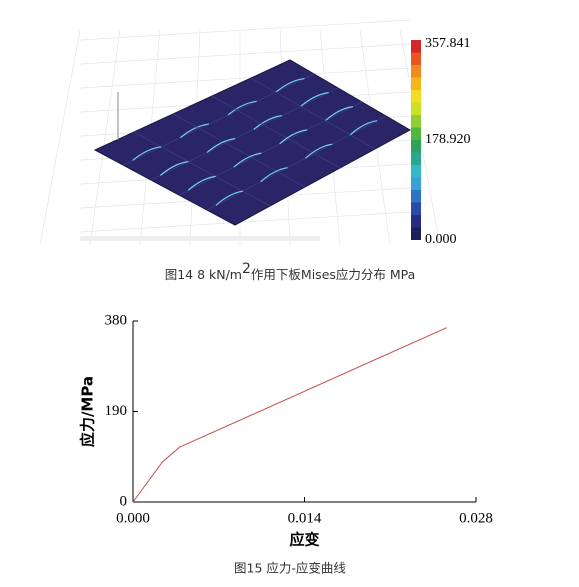 The height and width of the screenshot is (587, 579). I want to click on y-tick-label: 380, so click(116, 320).